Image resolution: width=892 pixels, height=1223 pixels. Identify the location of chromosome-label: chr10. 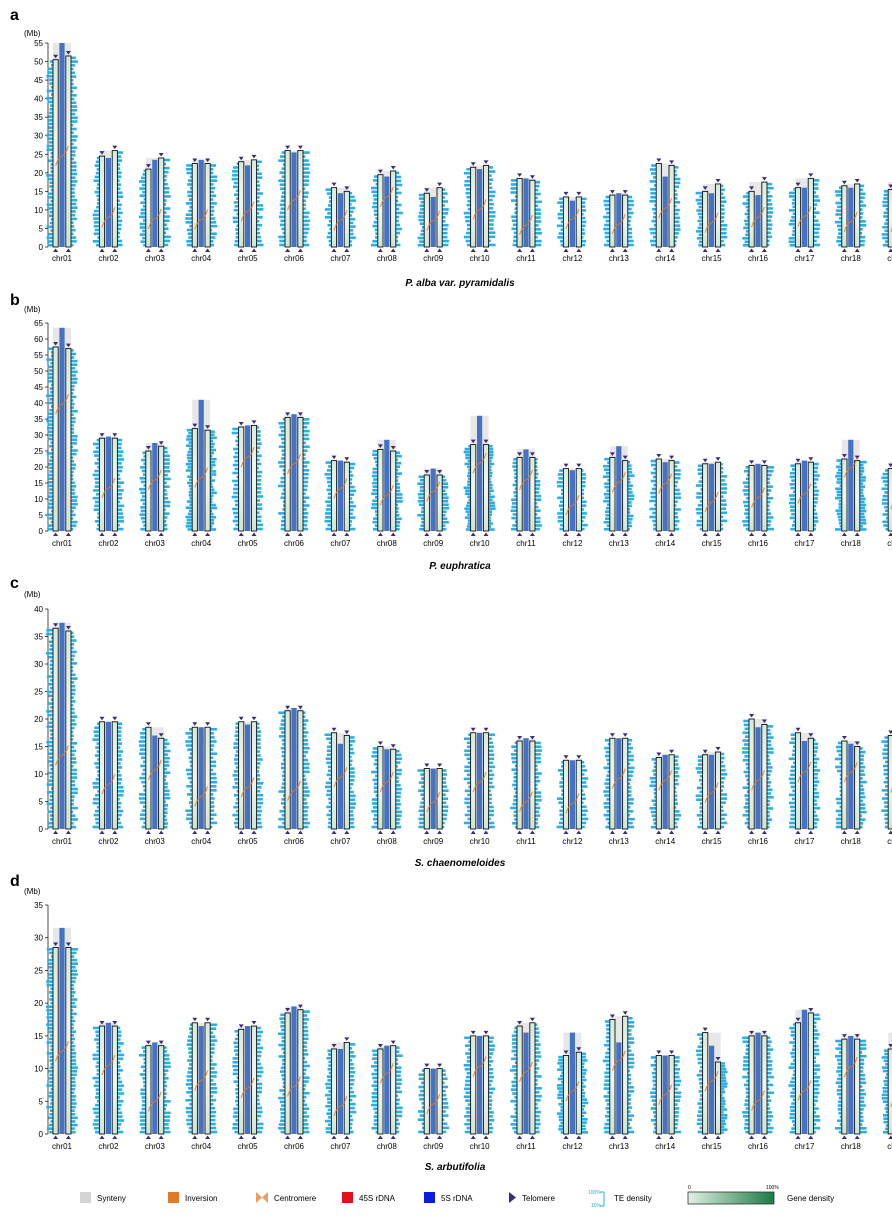
(480, 258).